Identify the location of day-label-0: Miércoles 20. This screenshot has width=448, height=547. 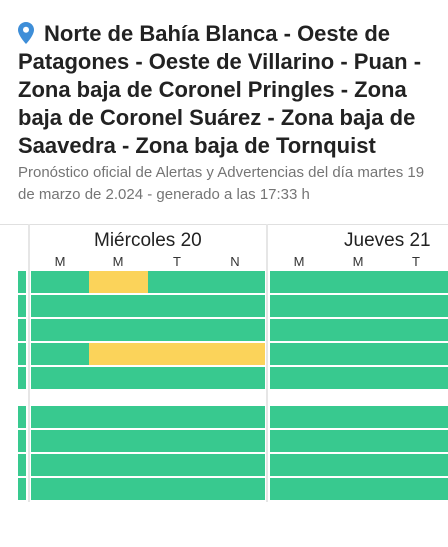
(148, 240).